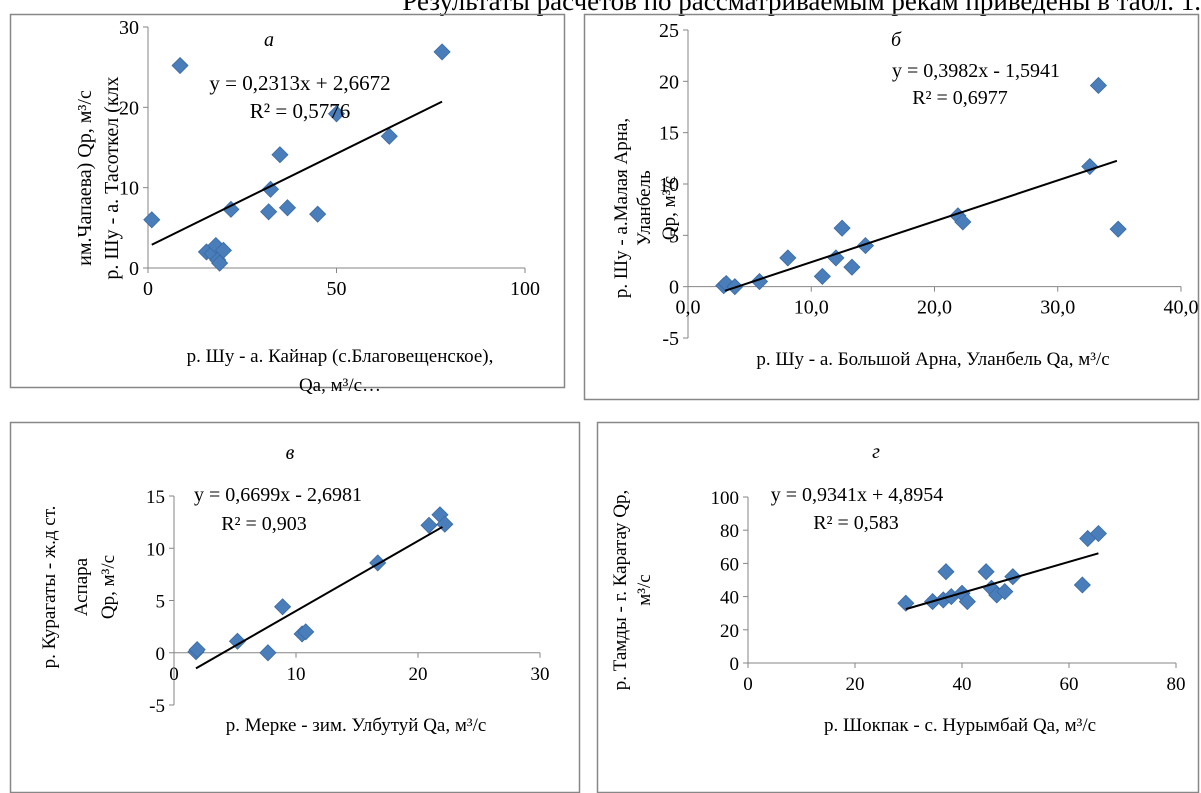 The image size is (1201, 793). Describe the element at coordinates (525, 289) in the screenshot. I see `x-tick-label: 100` at that location.